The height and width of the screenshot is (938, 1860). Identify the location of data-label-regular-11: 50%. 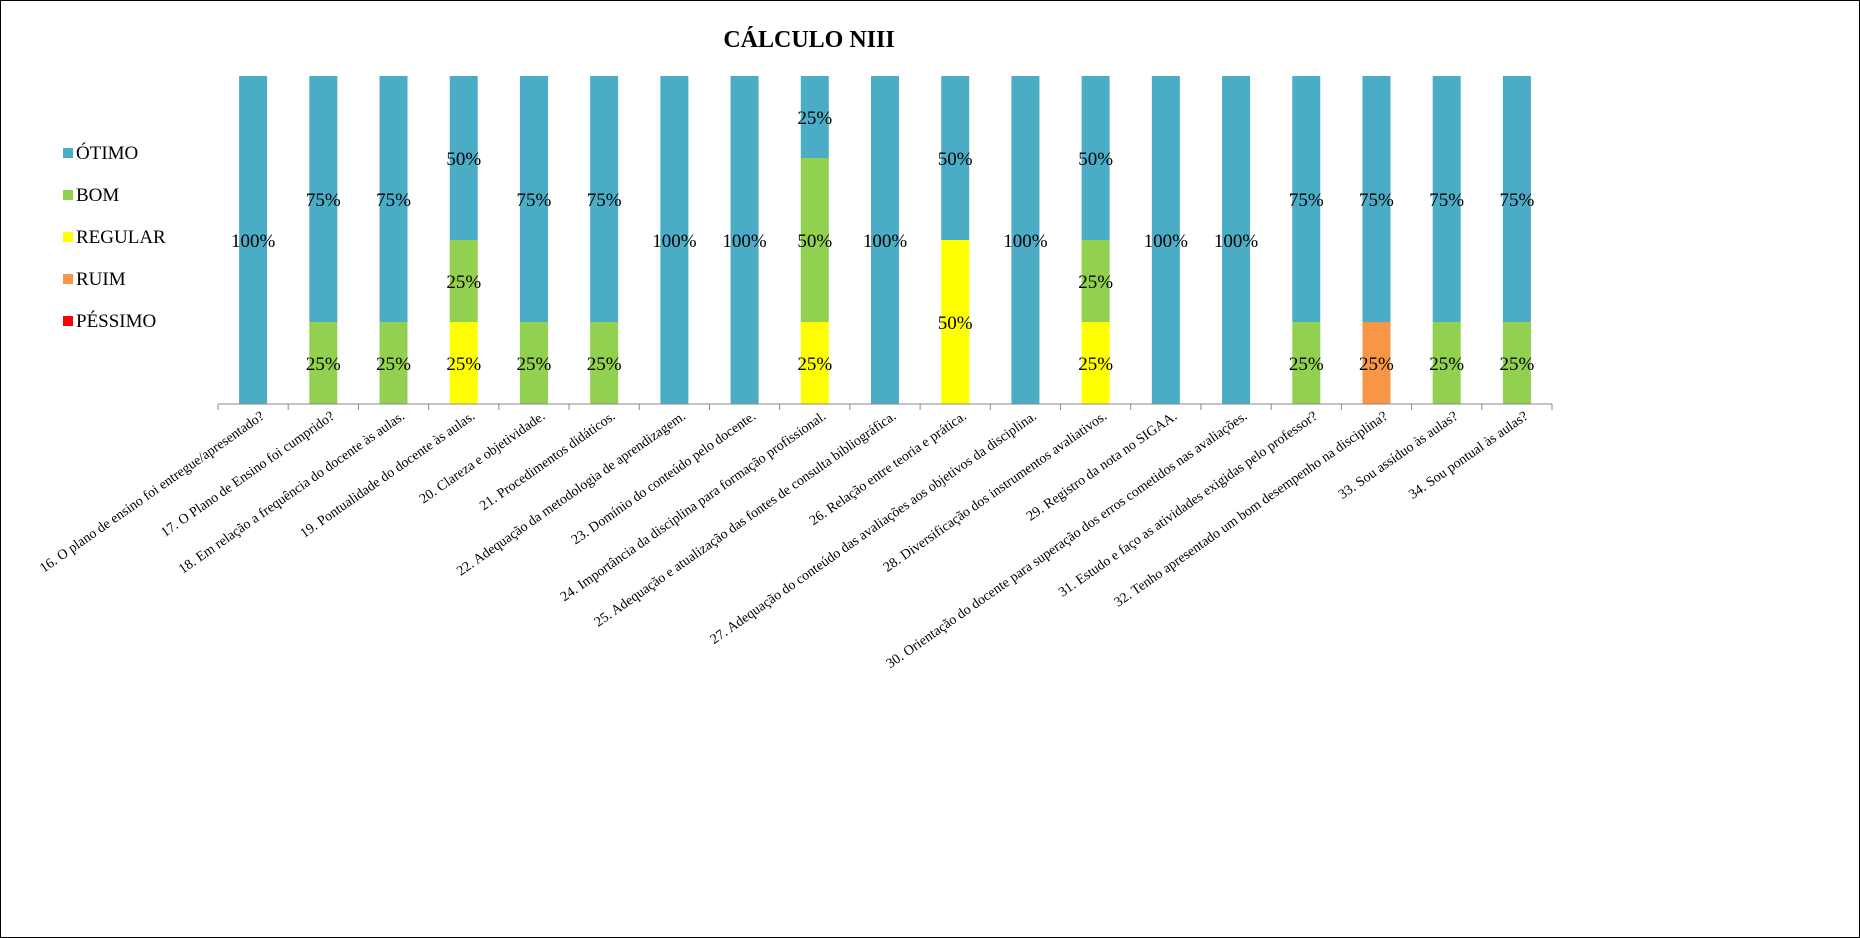
(955, 323).